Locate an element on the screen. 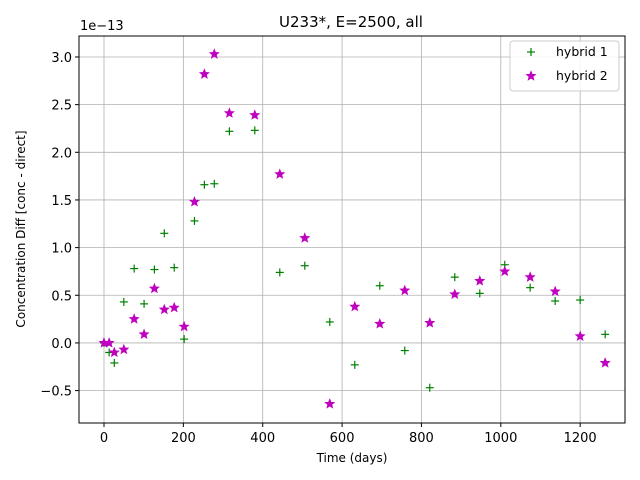  hybrid-2-legend-glyph is located at coordinates (531, 75).